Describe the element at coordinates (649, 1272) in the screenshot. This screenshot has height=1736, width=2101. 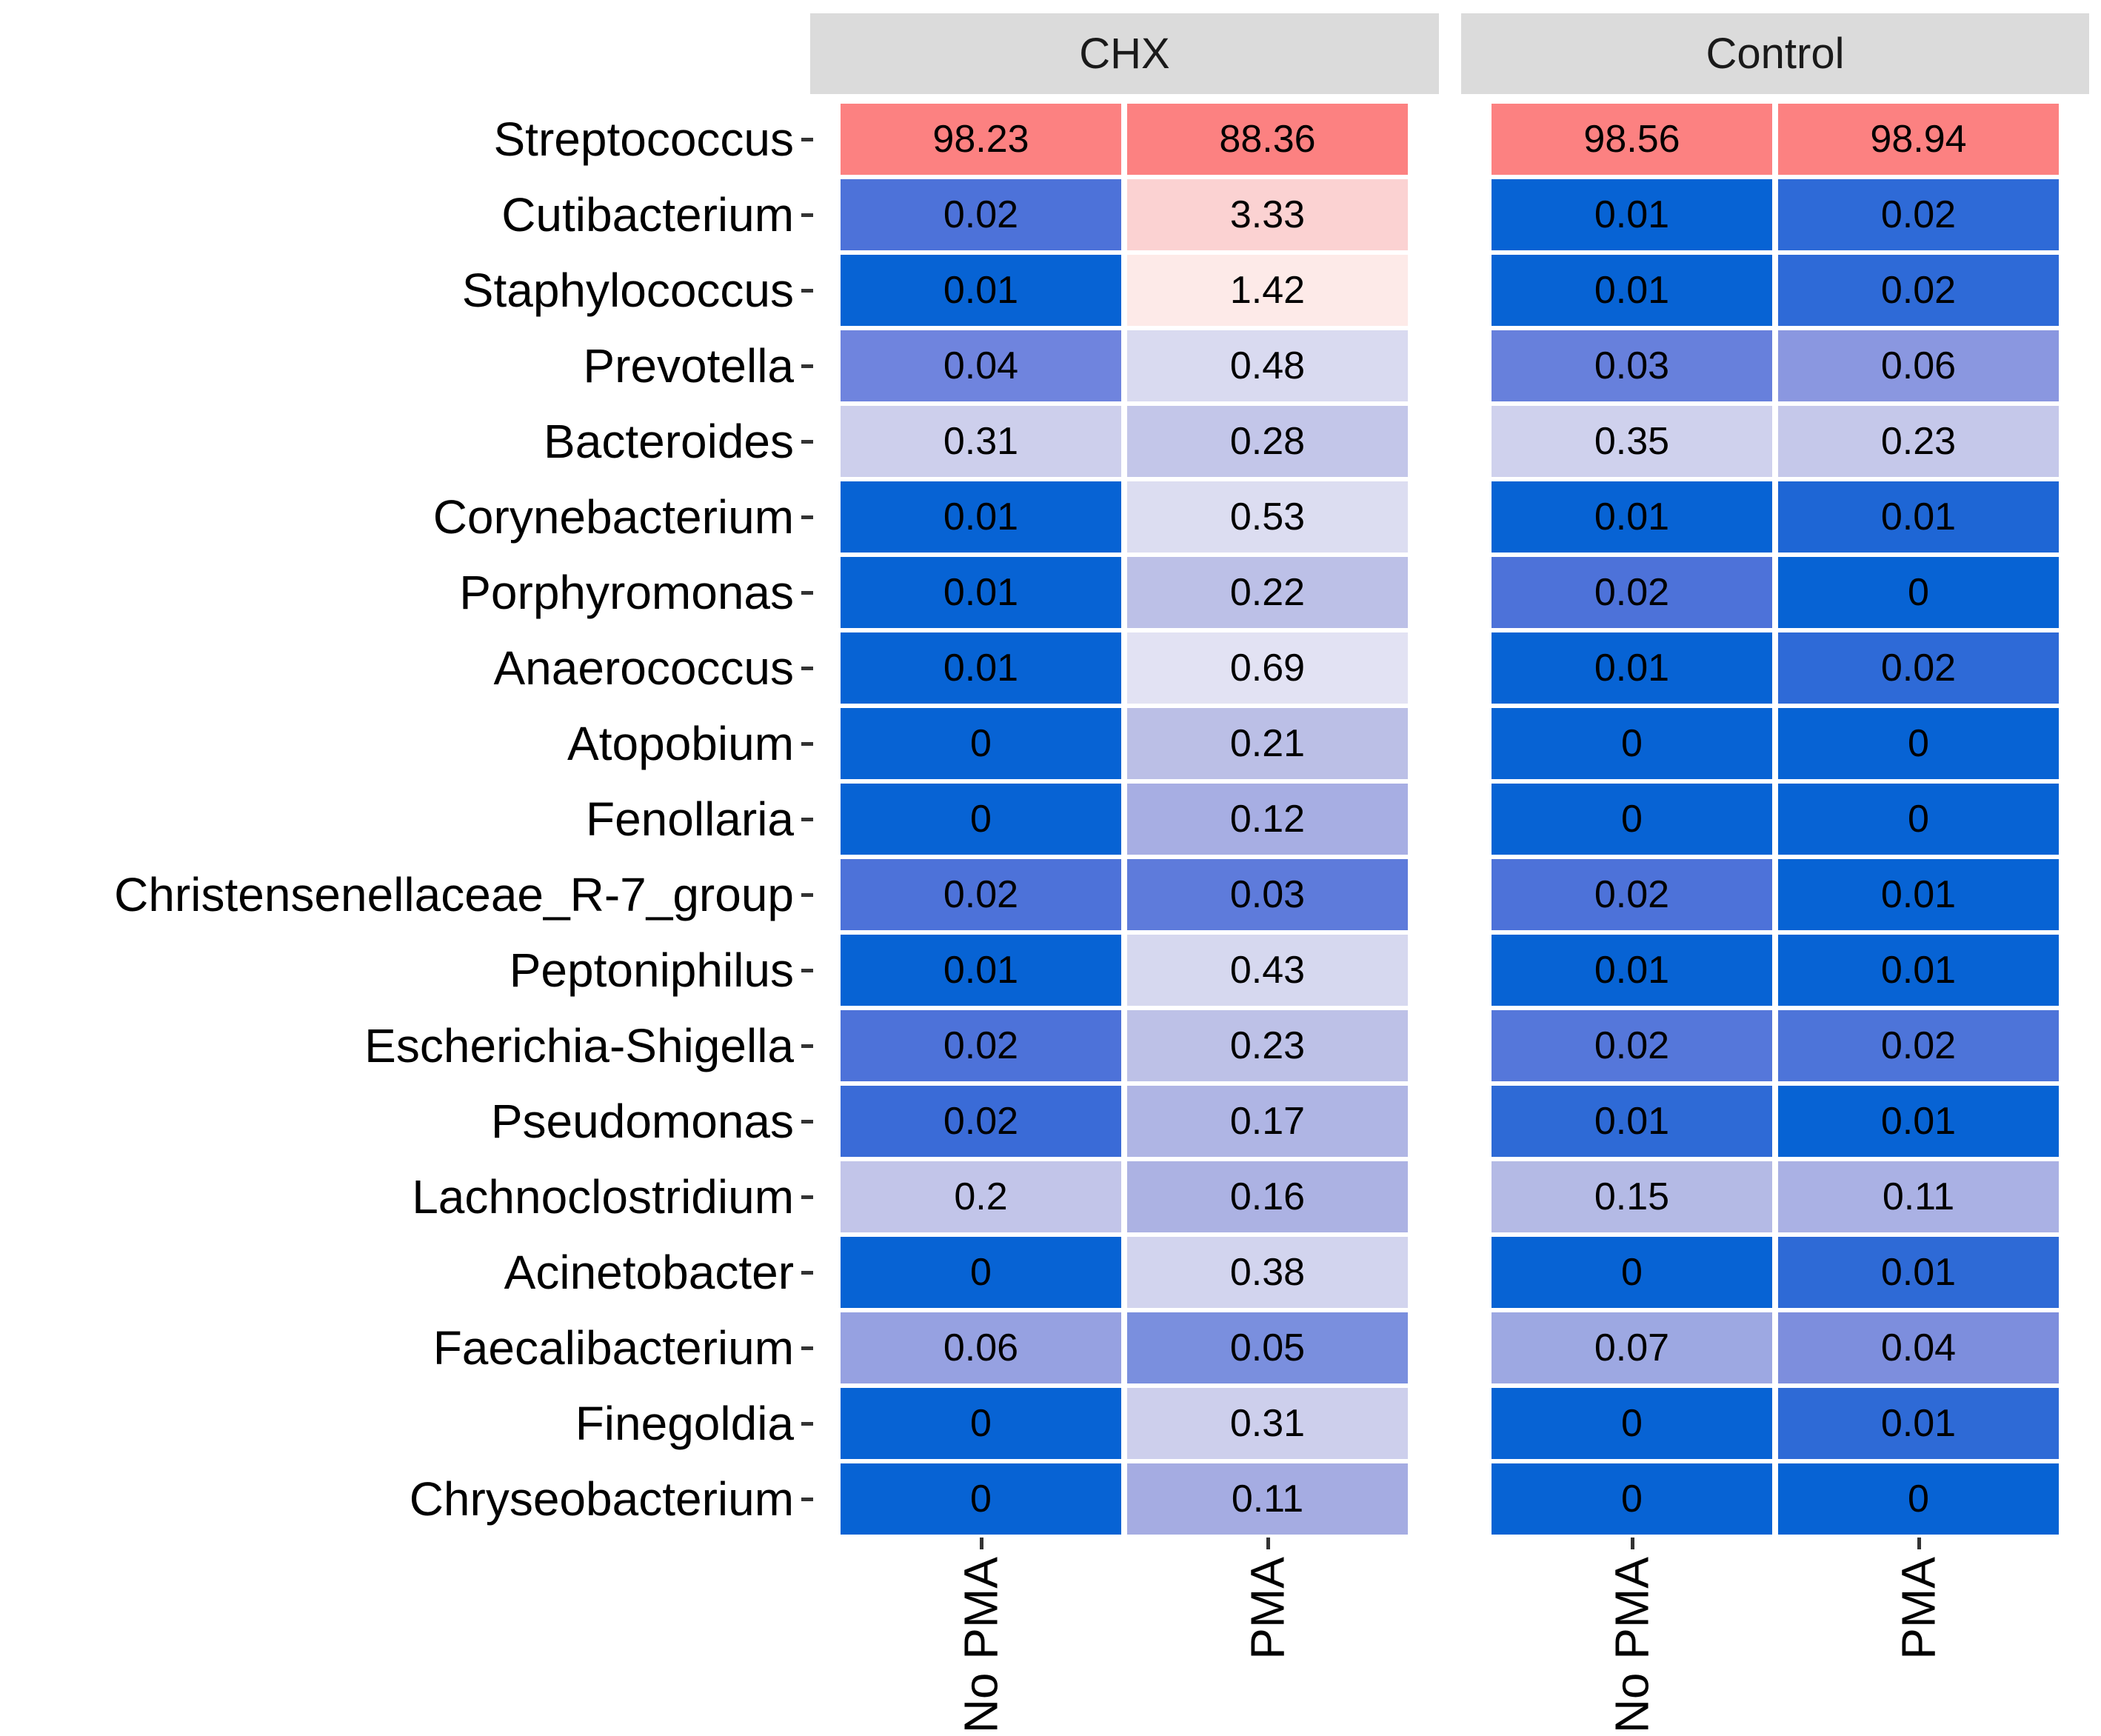
I see `row-label: Acinetobacter` at that location.